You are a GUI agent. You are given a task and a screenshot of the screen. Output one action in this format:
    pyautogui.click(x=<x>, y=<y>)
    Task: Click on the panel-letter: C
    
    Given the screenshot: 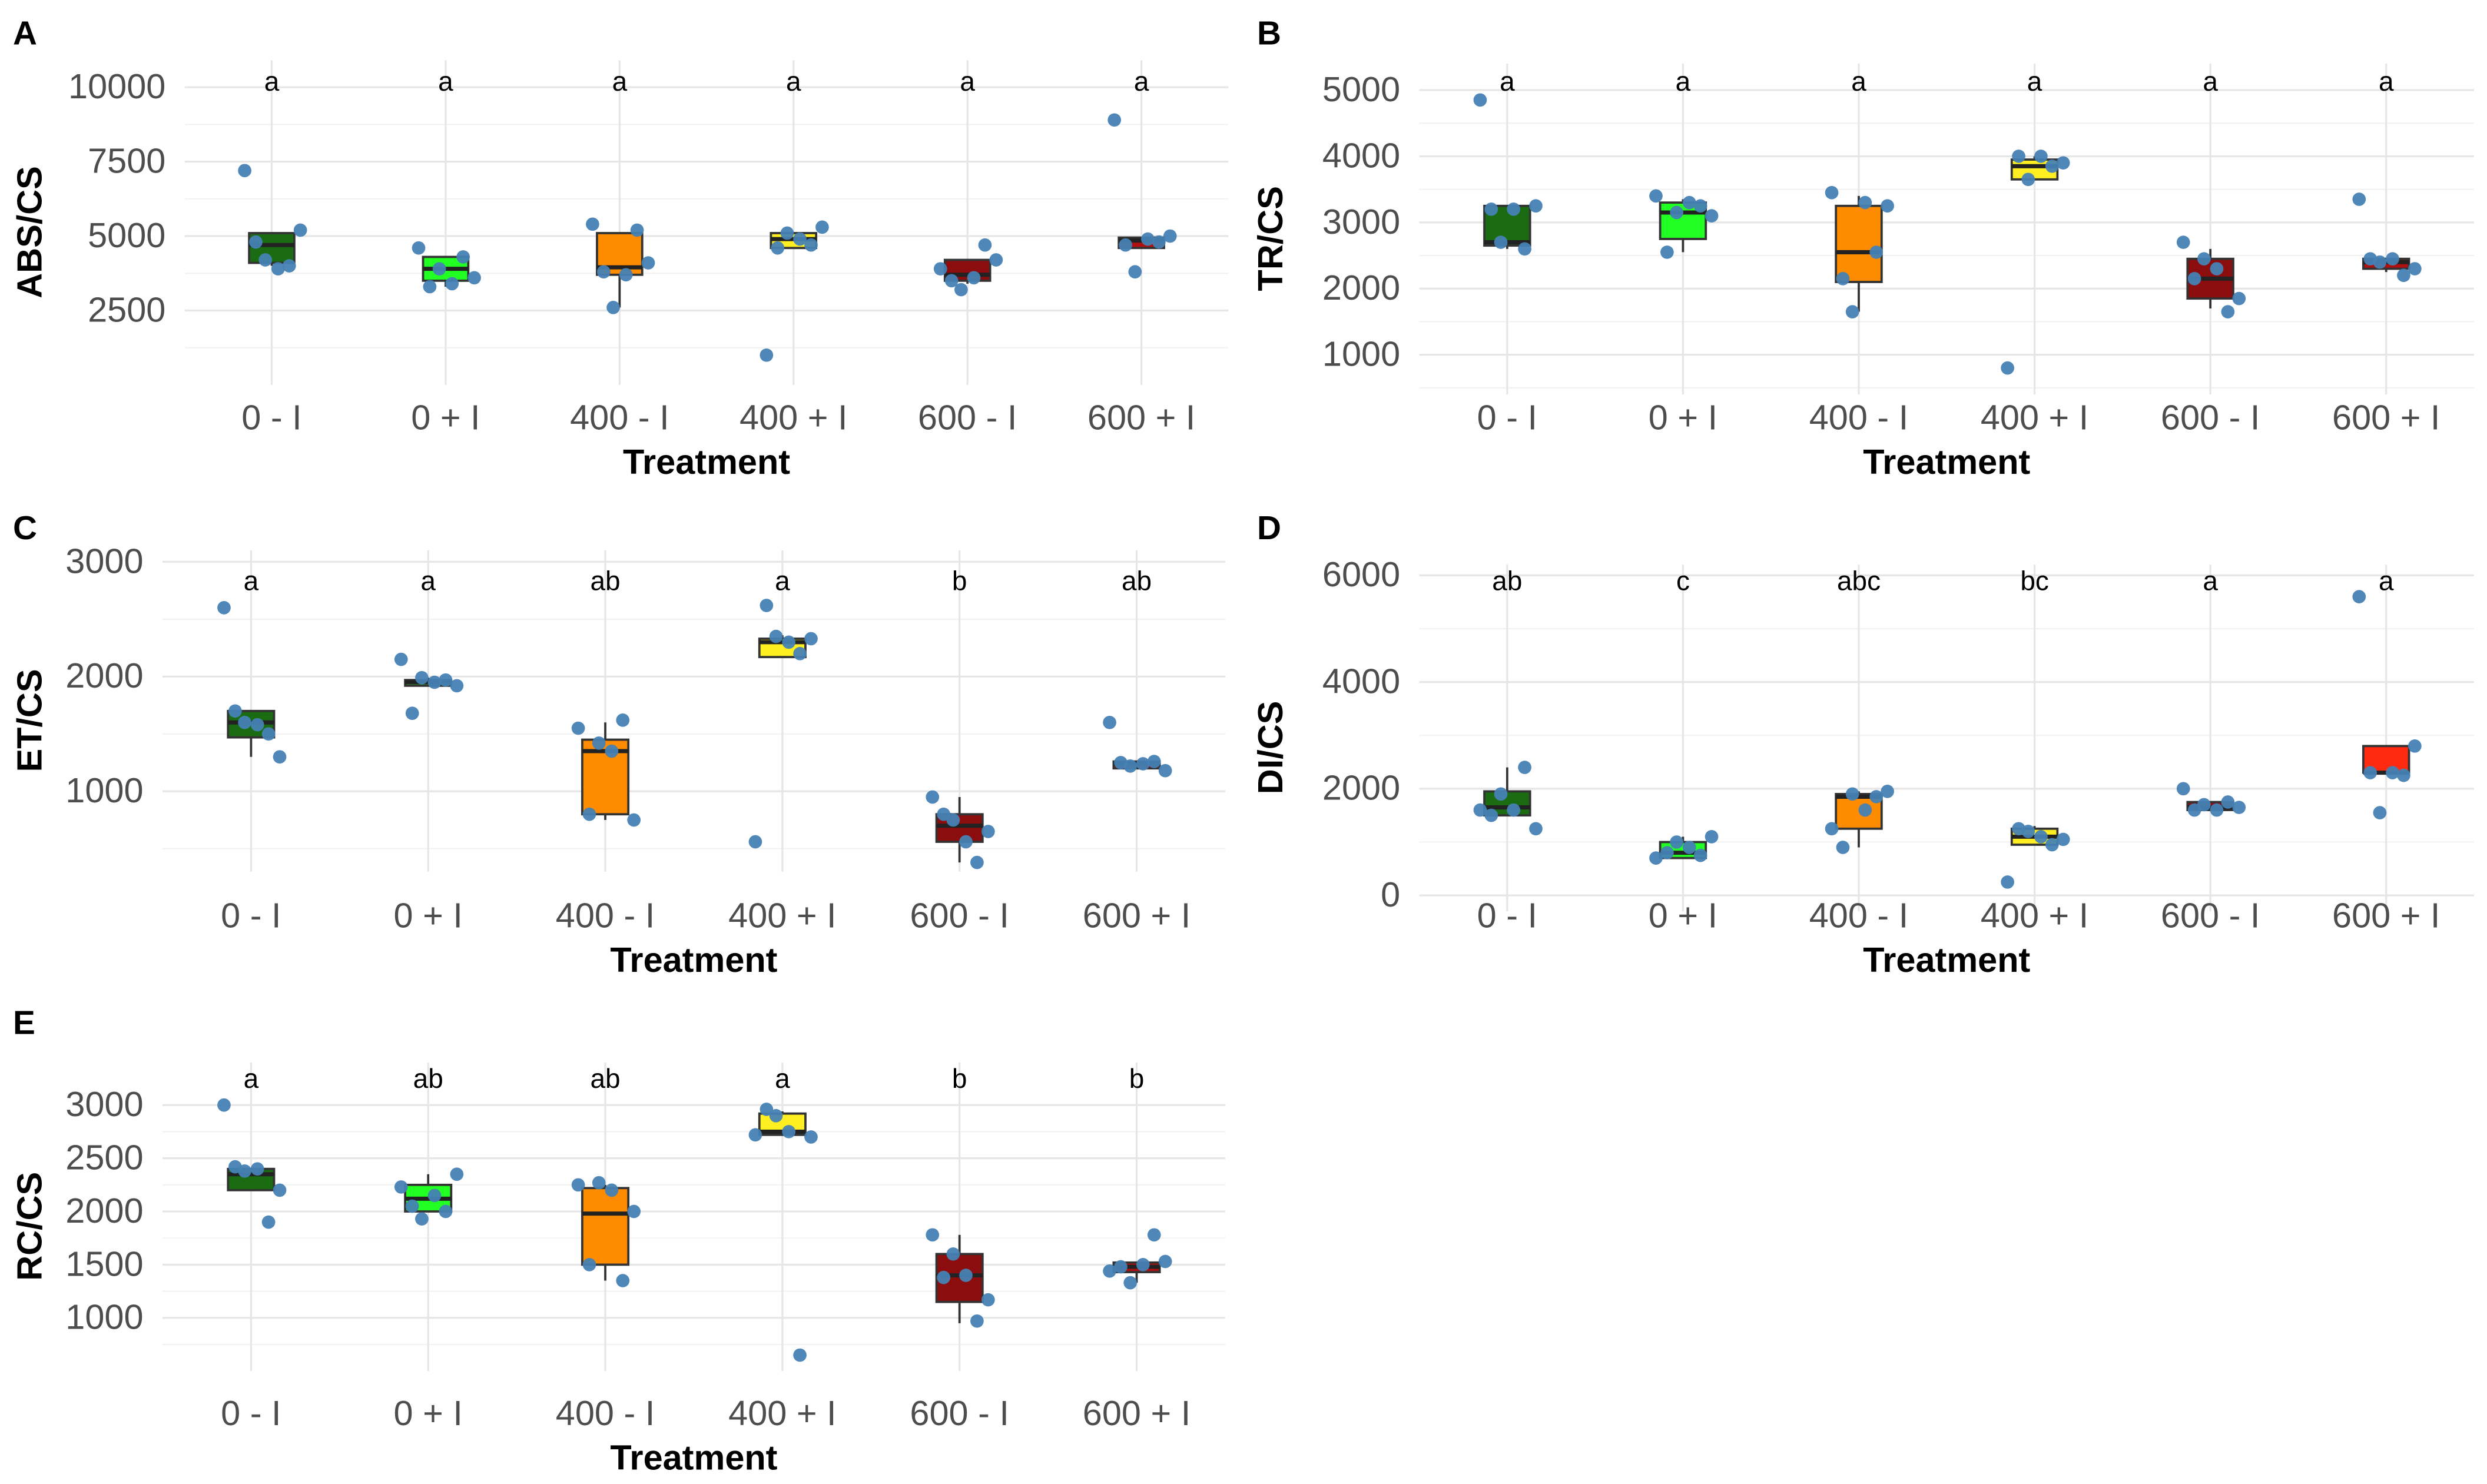 What is the action you would take?
    pyautogui.click(x=25, y=528)
    